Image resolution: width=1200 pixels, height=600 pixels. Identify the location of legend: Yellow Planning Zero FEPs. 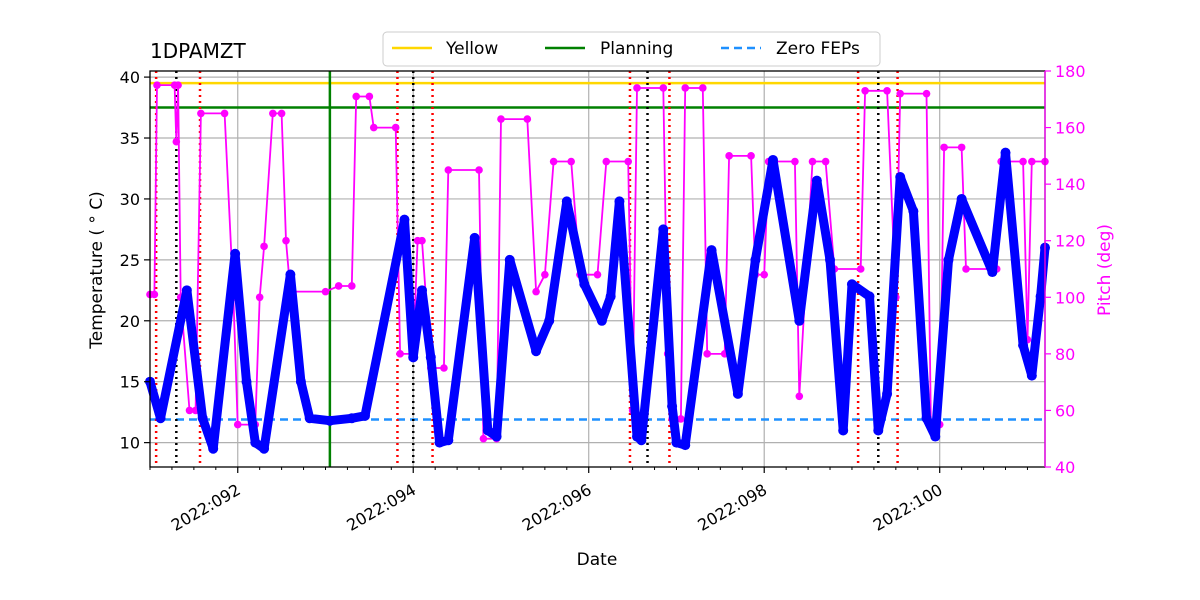
(631, 49).